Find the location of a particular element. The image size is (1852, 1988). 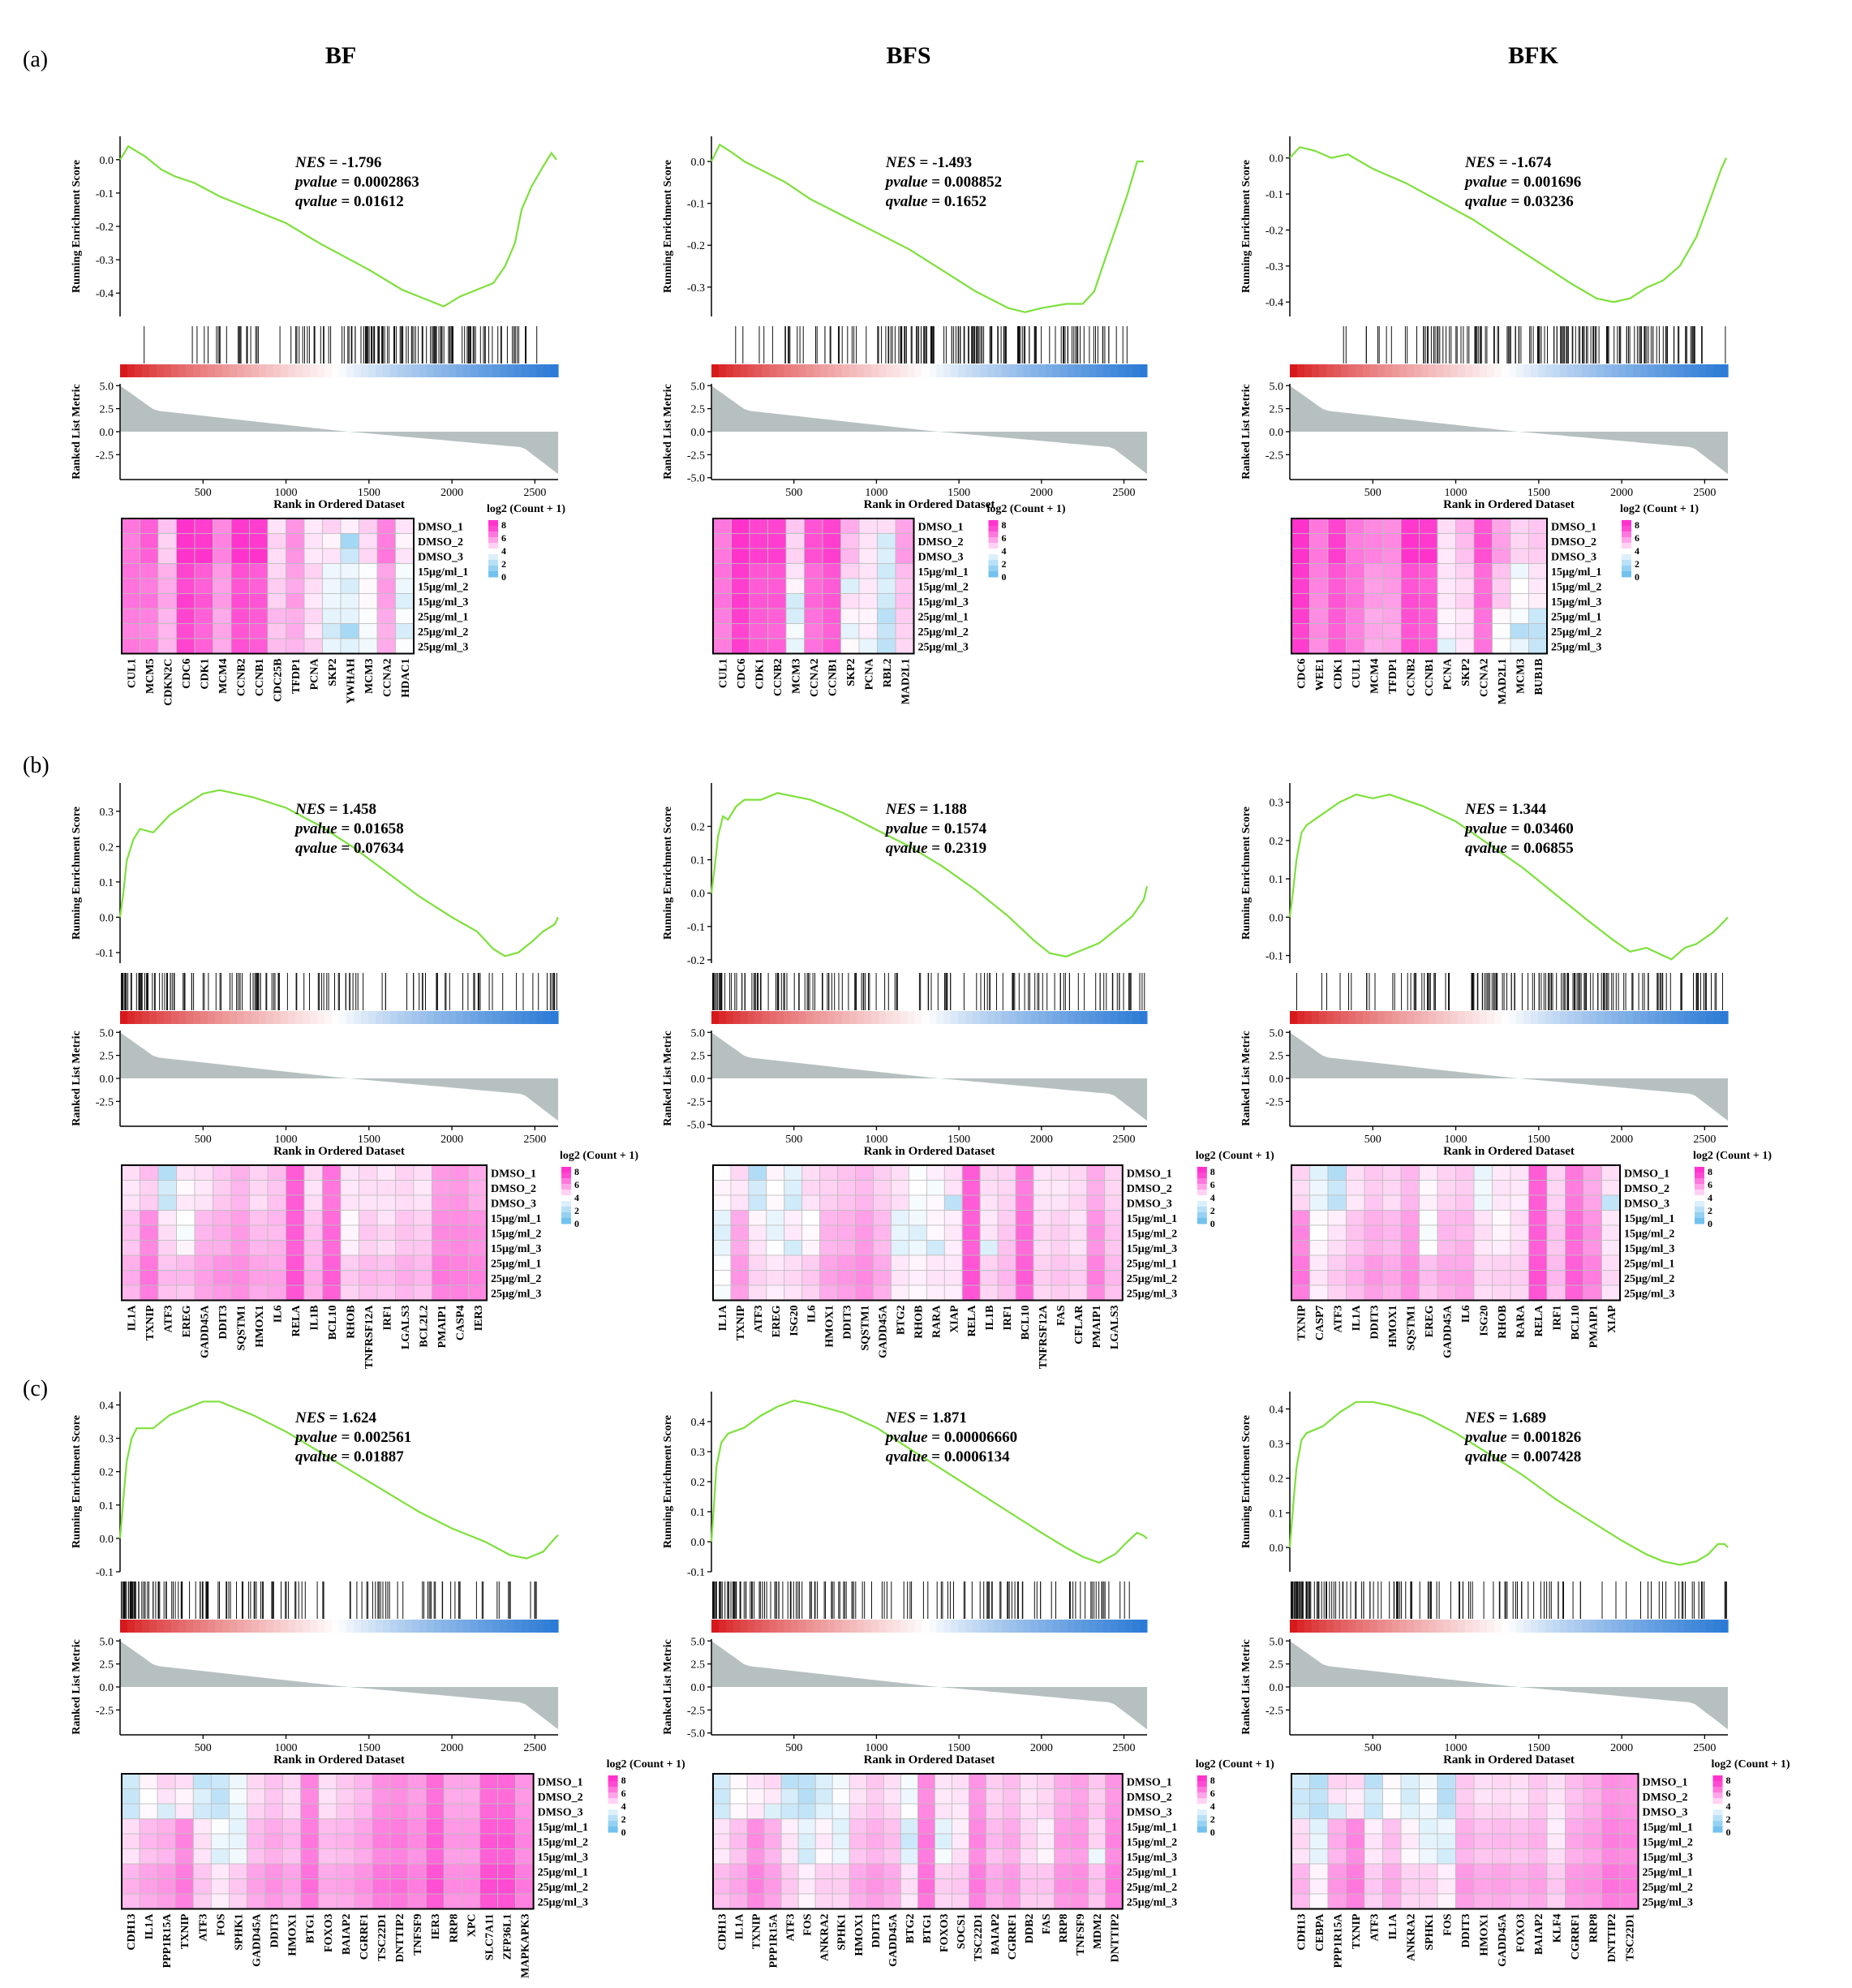

stat-pvalue: pvalue = 0.008852 is located at coordinates (943, 182).